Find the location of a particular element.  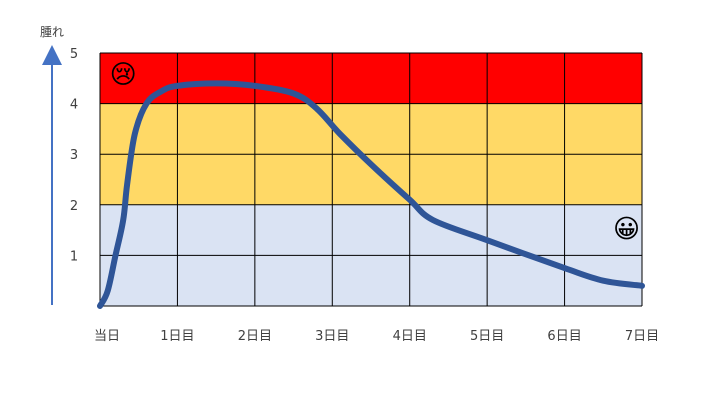

y-tick-labels: 1 2 3 4 5 is located at coordinates (74, 155).